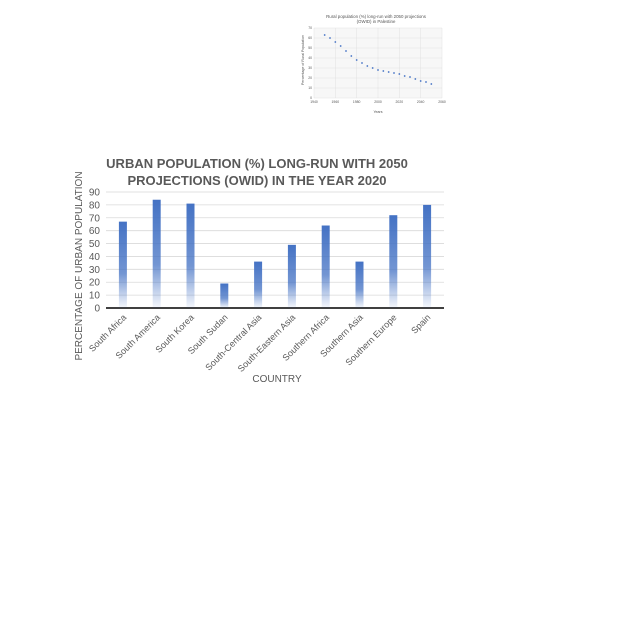 This screenshot has height=640, width=640. Describe the element at coordinates (95, 205) in the screenshot. I see `y-tick-label: 80` at that location.